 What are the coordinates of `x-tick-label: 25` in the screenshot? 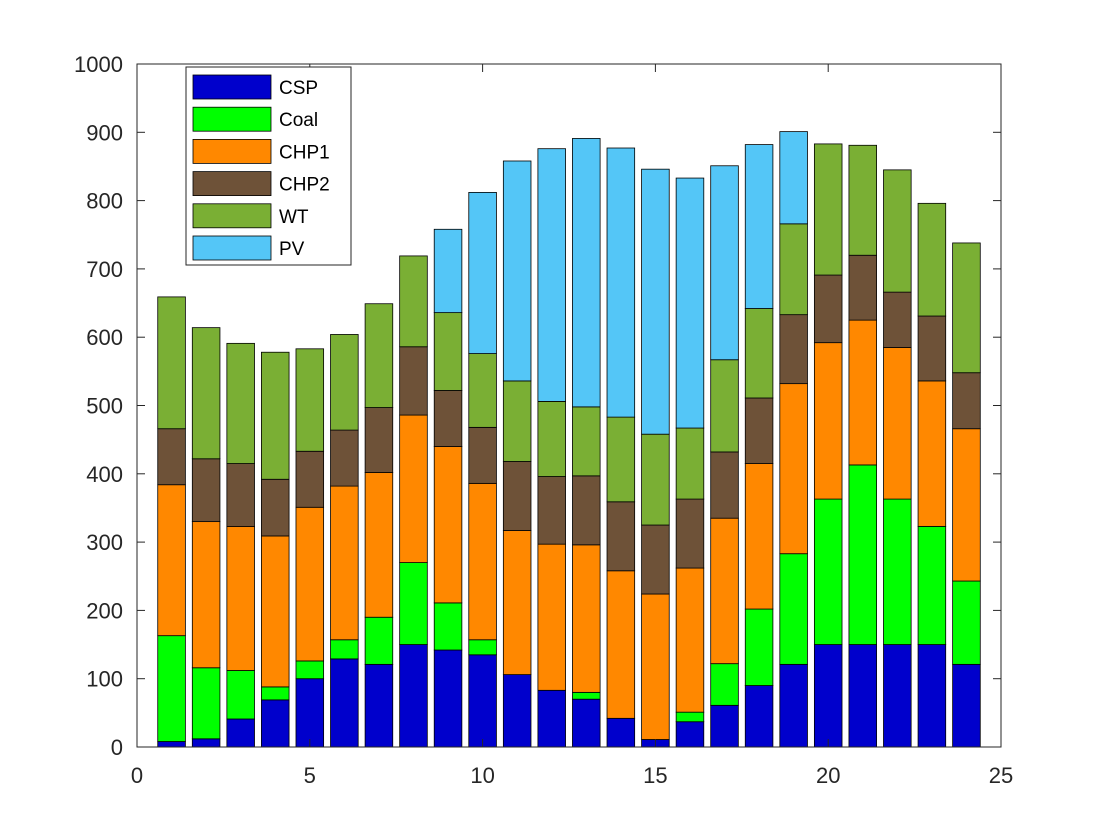 It's located at (1001, 775).